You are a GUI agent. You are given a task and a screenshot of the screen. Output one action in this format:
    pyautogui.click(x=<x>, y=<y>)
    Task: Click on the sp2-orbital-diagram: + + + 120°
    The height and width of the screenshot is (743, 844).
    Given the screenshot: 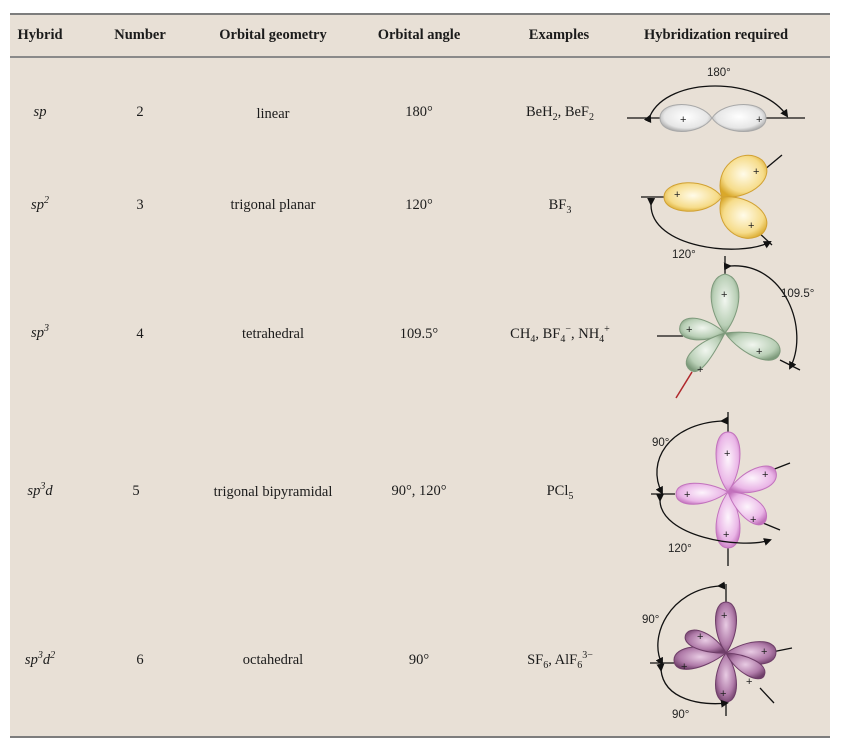 What is the action you would take?
    pyautogui.click(x=712, y=207)
    